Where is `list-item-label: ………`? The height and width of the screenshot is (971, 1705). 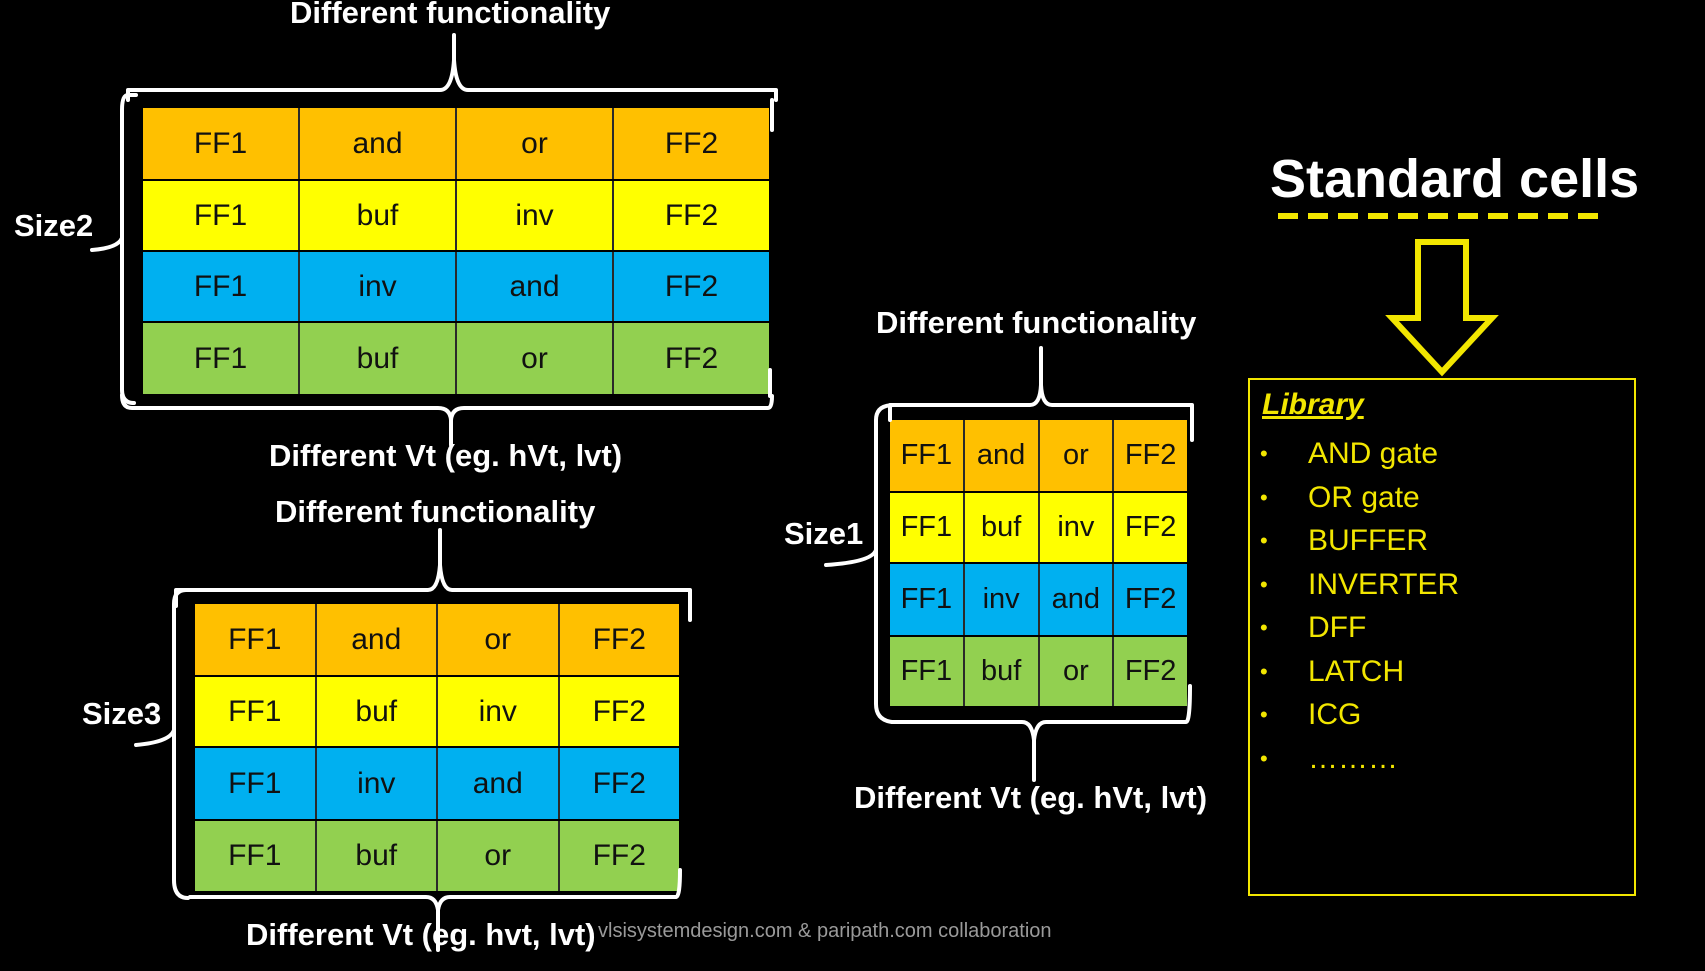
list-item-label: ……… is located at coordinates (1353, 758).